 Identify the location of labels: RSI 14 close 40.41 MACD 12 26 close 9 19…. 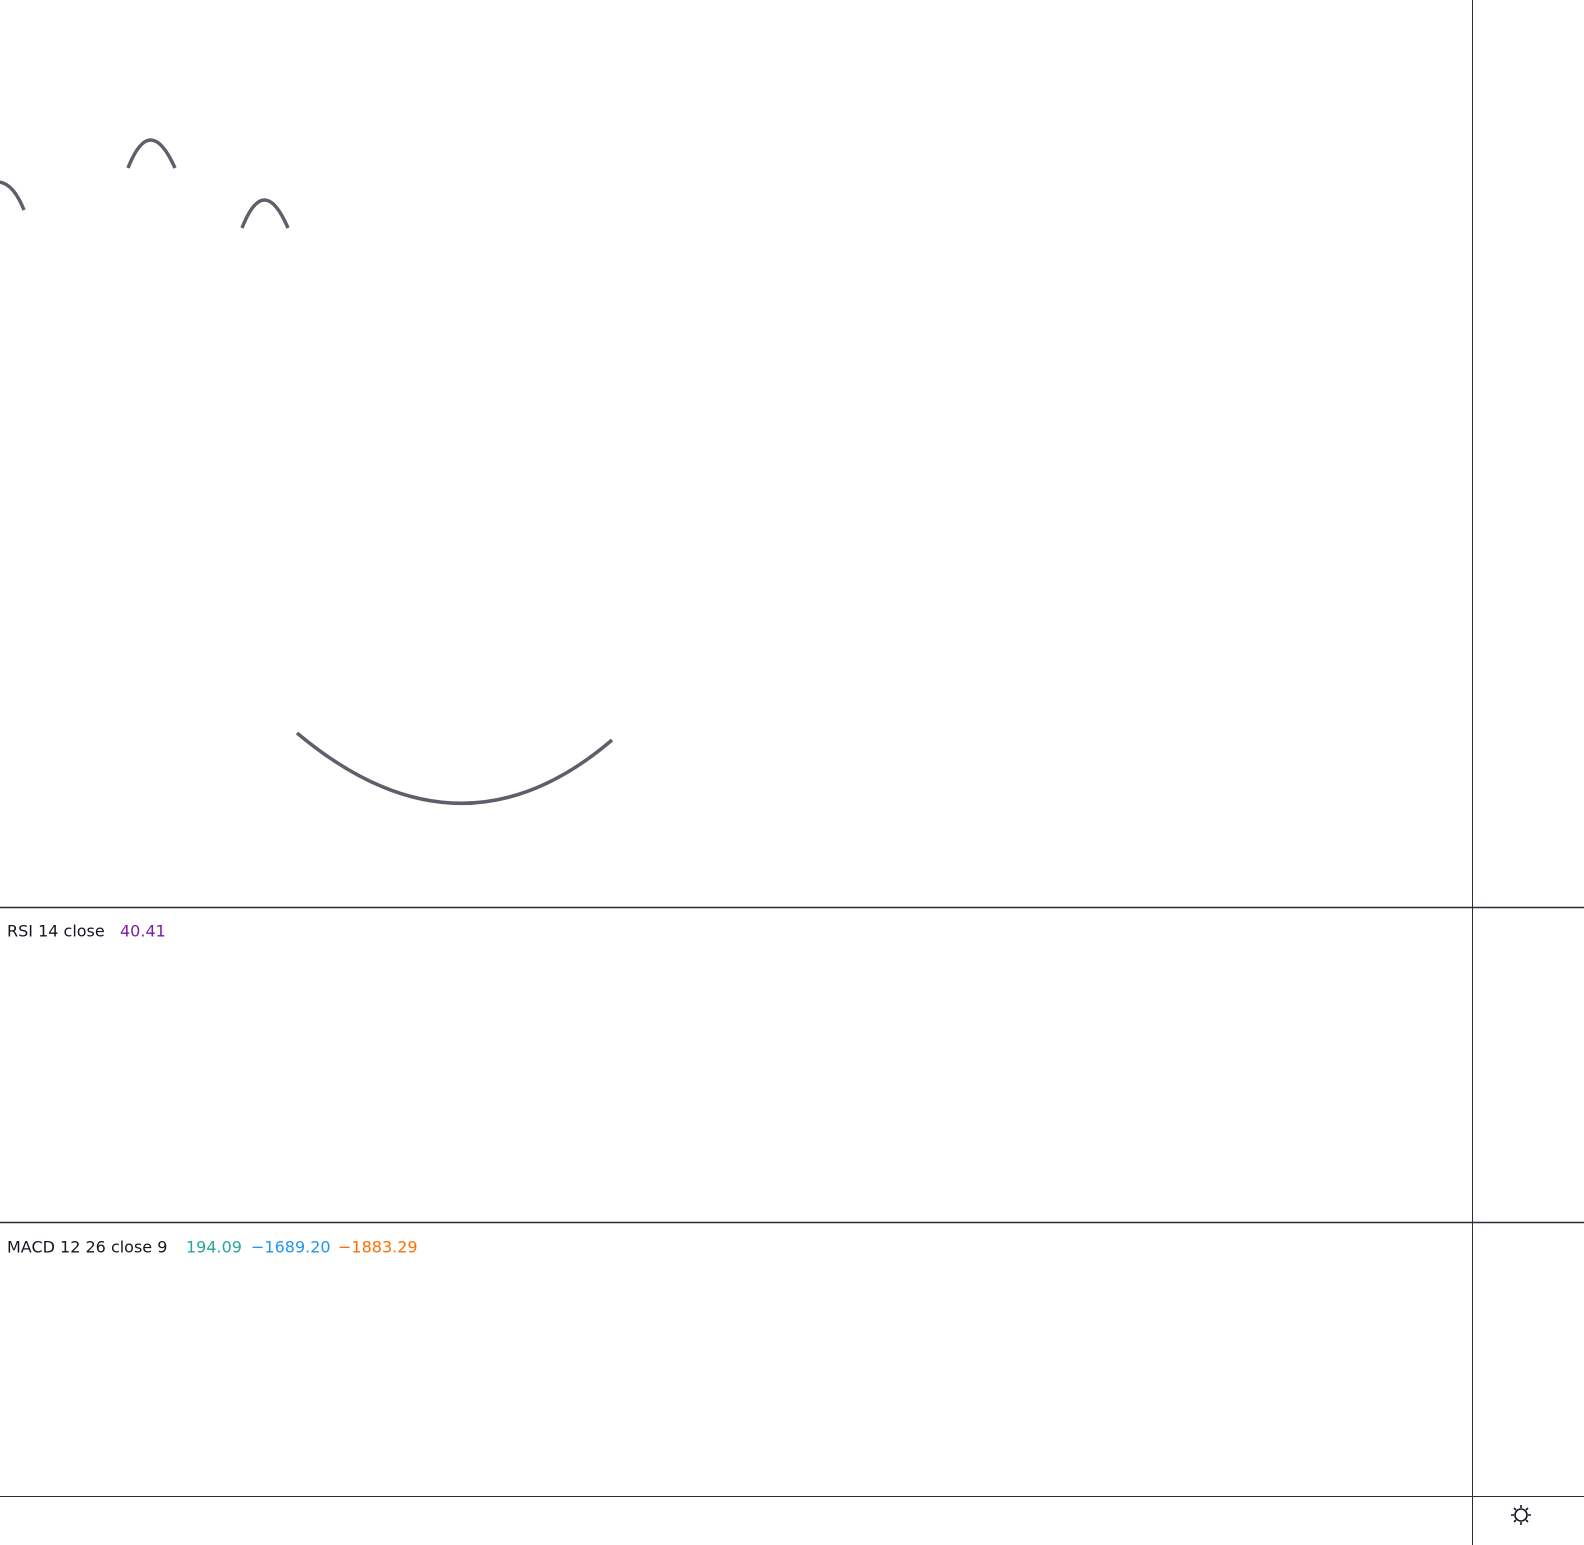
(212, 1089).